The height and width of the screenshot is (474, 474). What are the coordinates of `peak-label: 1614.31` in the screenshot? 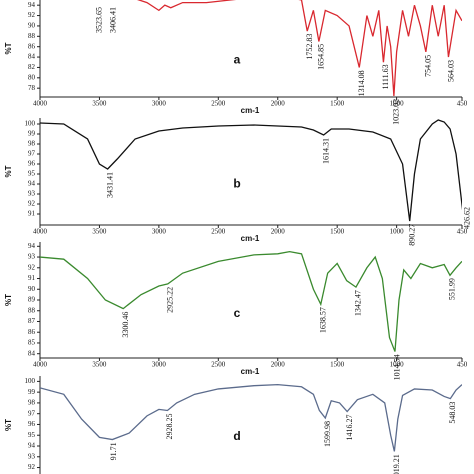 It's located at (325, 151).